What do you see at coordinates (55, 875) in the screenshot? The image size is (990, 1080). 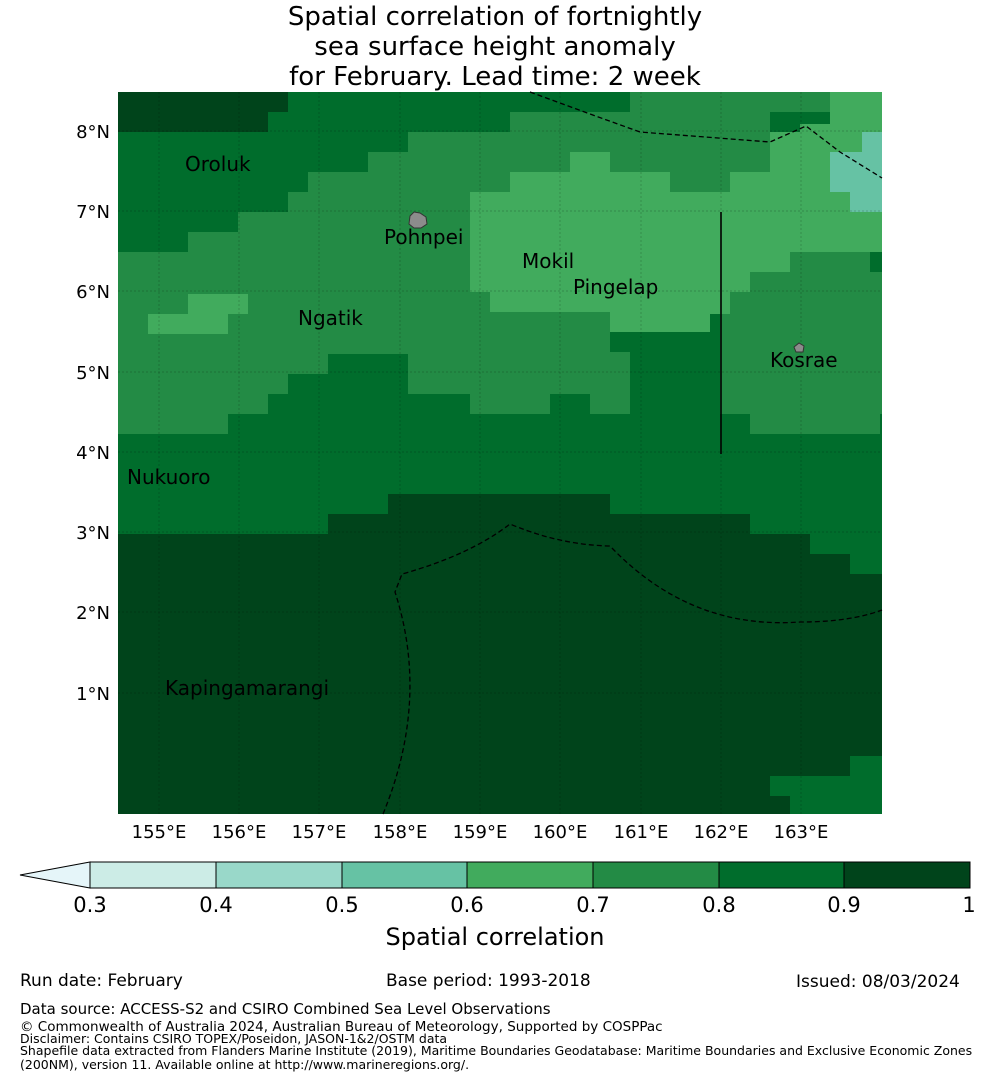 I see `colorbar-extend-arrow` at bounding box center [55, 875].